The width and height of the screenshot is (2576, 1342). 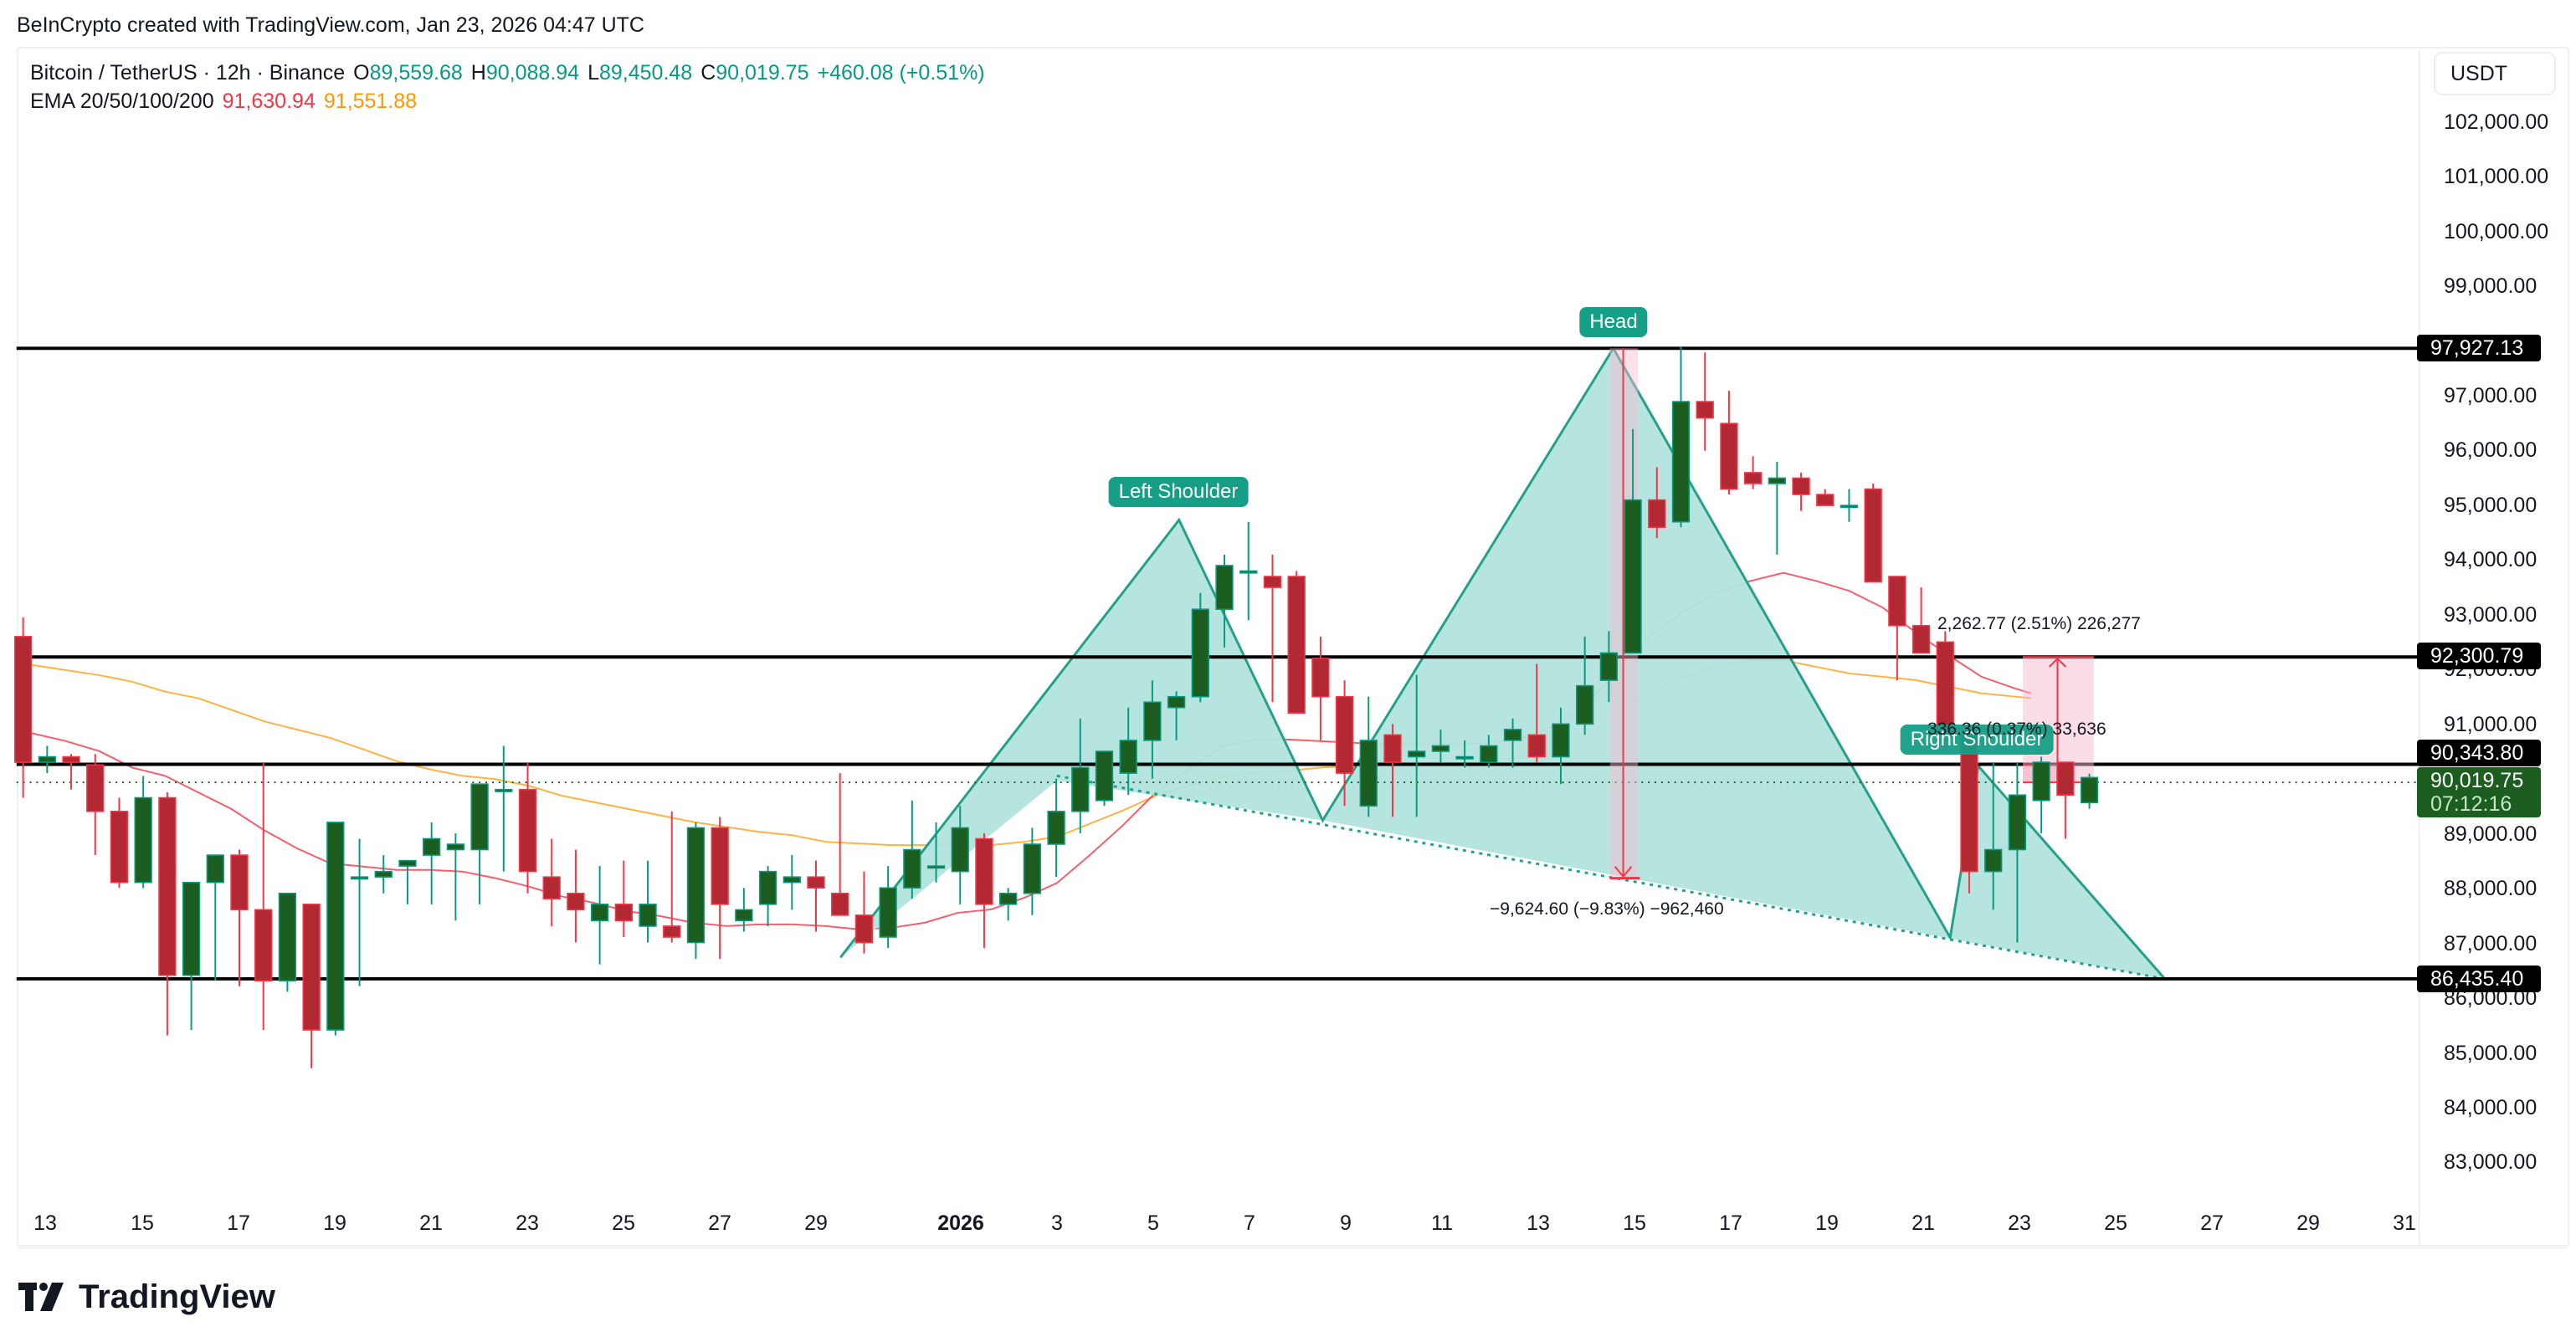 What do you see at coordinates (122, 101) in the screenshot?
I see `ema-indicator-label: EMA 20/50/100/200` at bounding box center [122, 101].